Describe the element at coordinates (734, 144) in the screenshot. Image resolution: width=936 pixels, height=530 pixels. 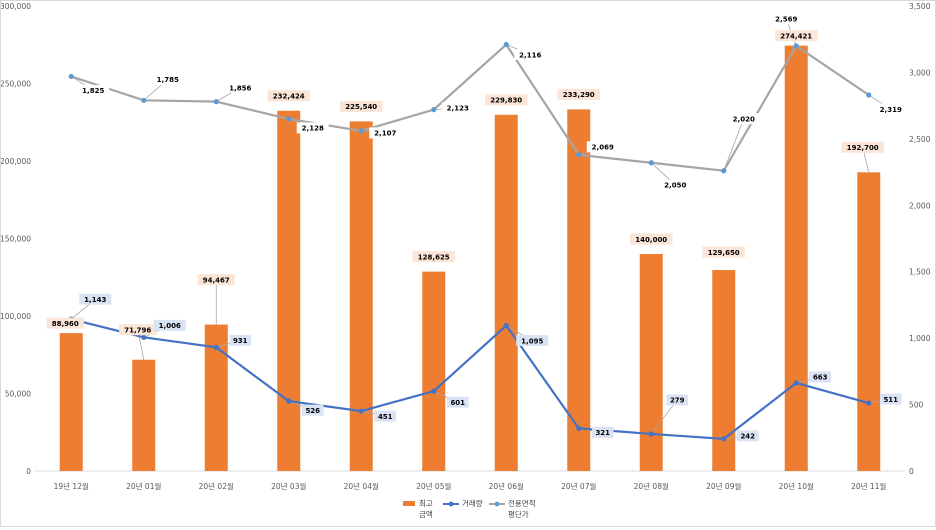
I see `price-data-label-leader` at that location.